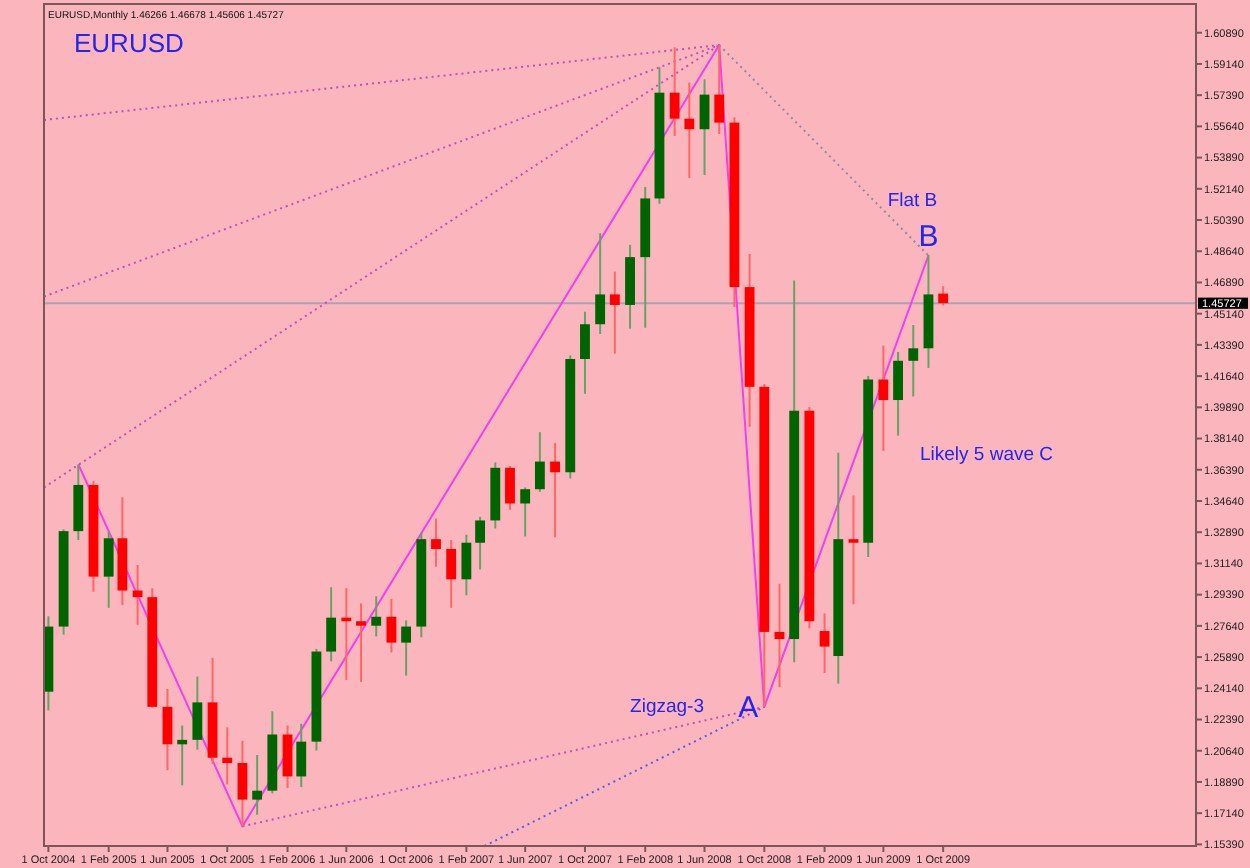  I want to click on annotation: Flat B, so click(912, 200).